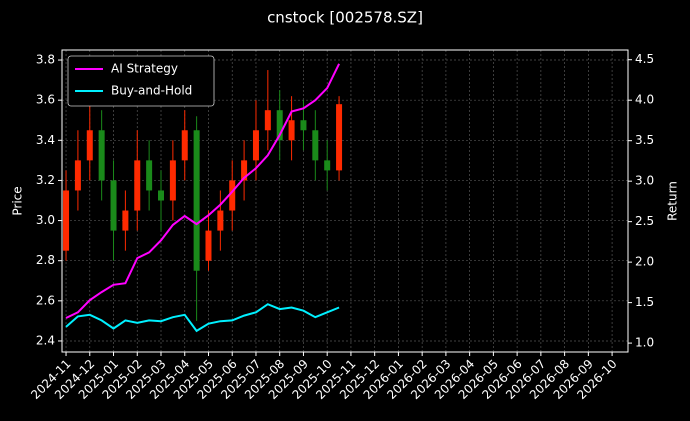 This screenshot has height=421, width=690. I want to click on y2-axis-label: Return, so click(673, 201).